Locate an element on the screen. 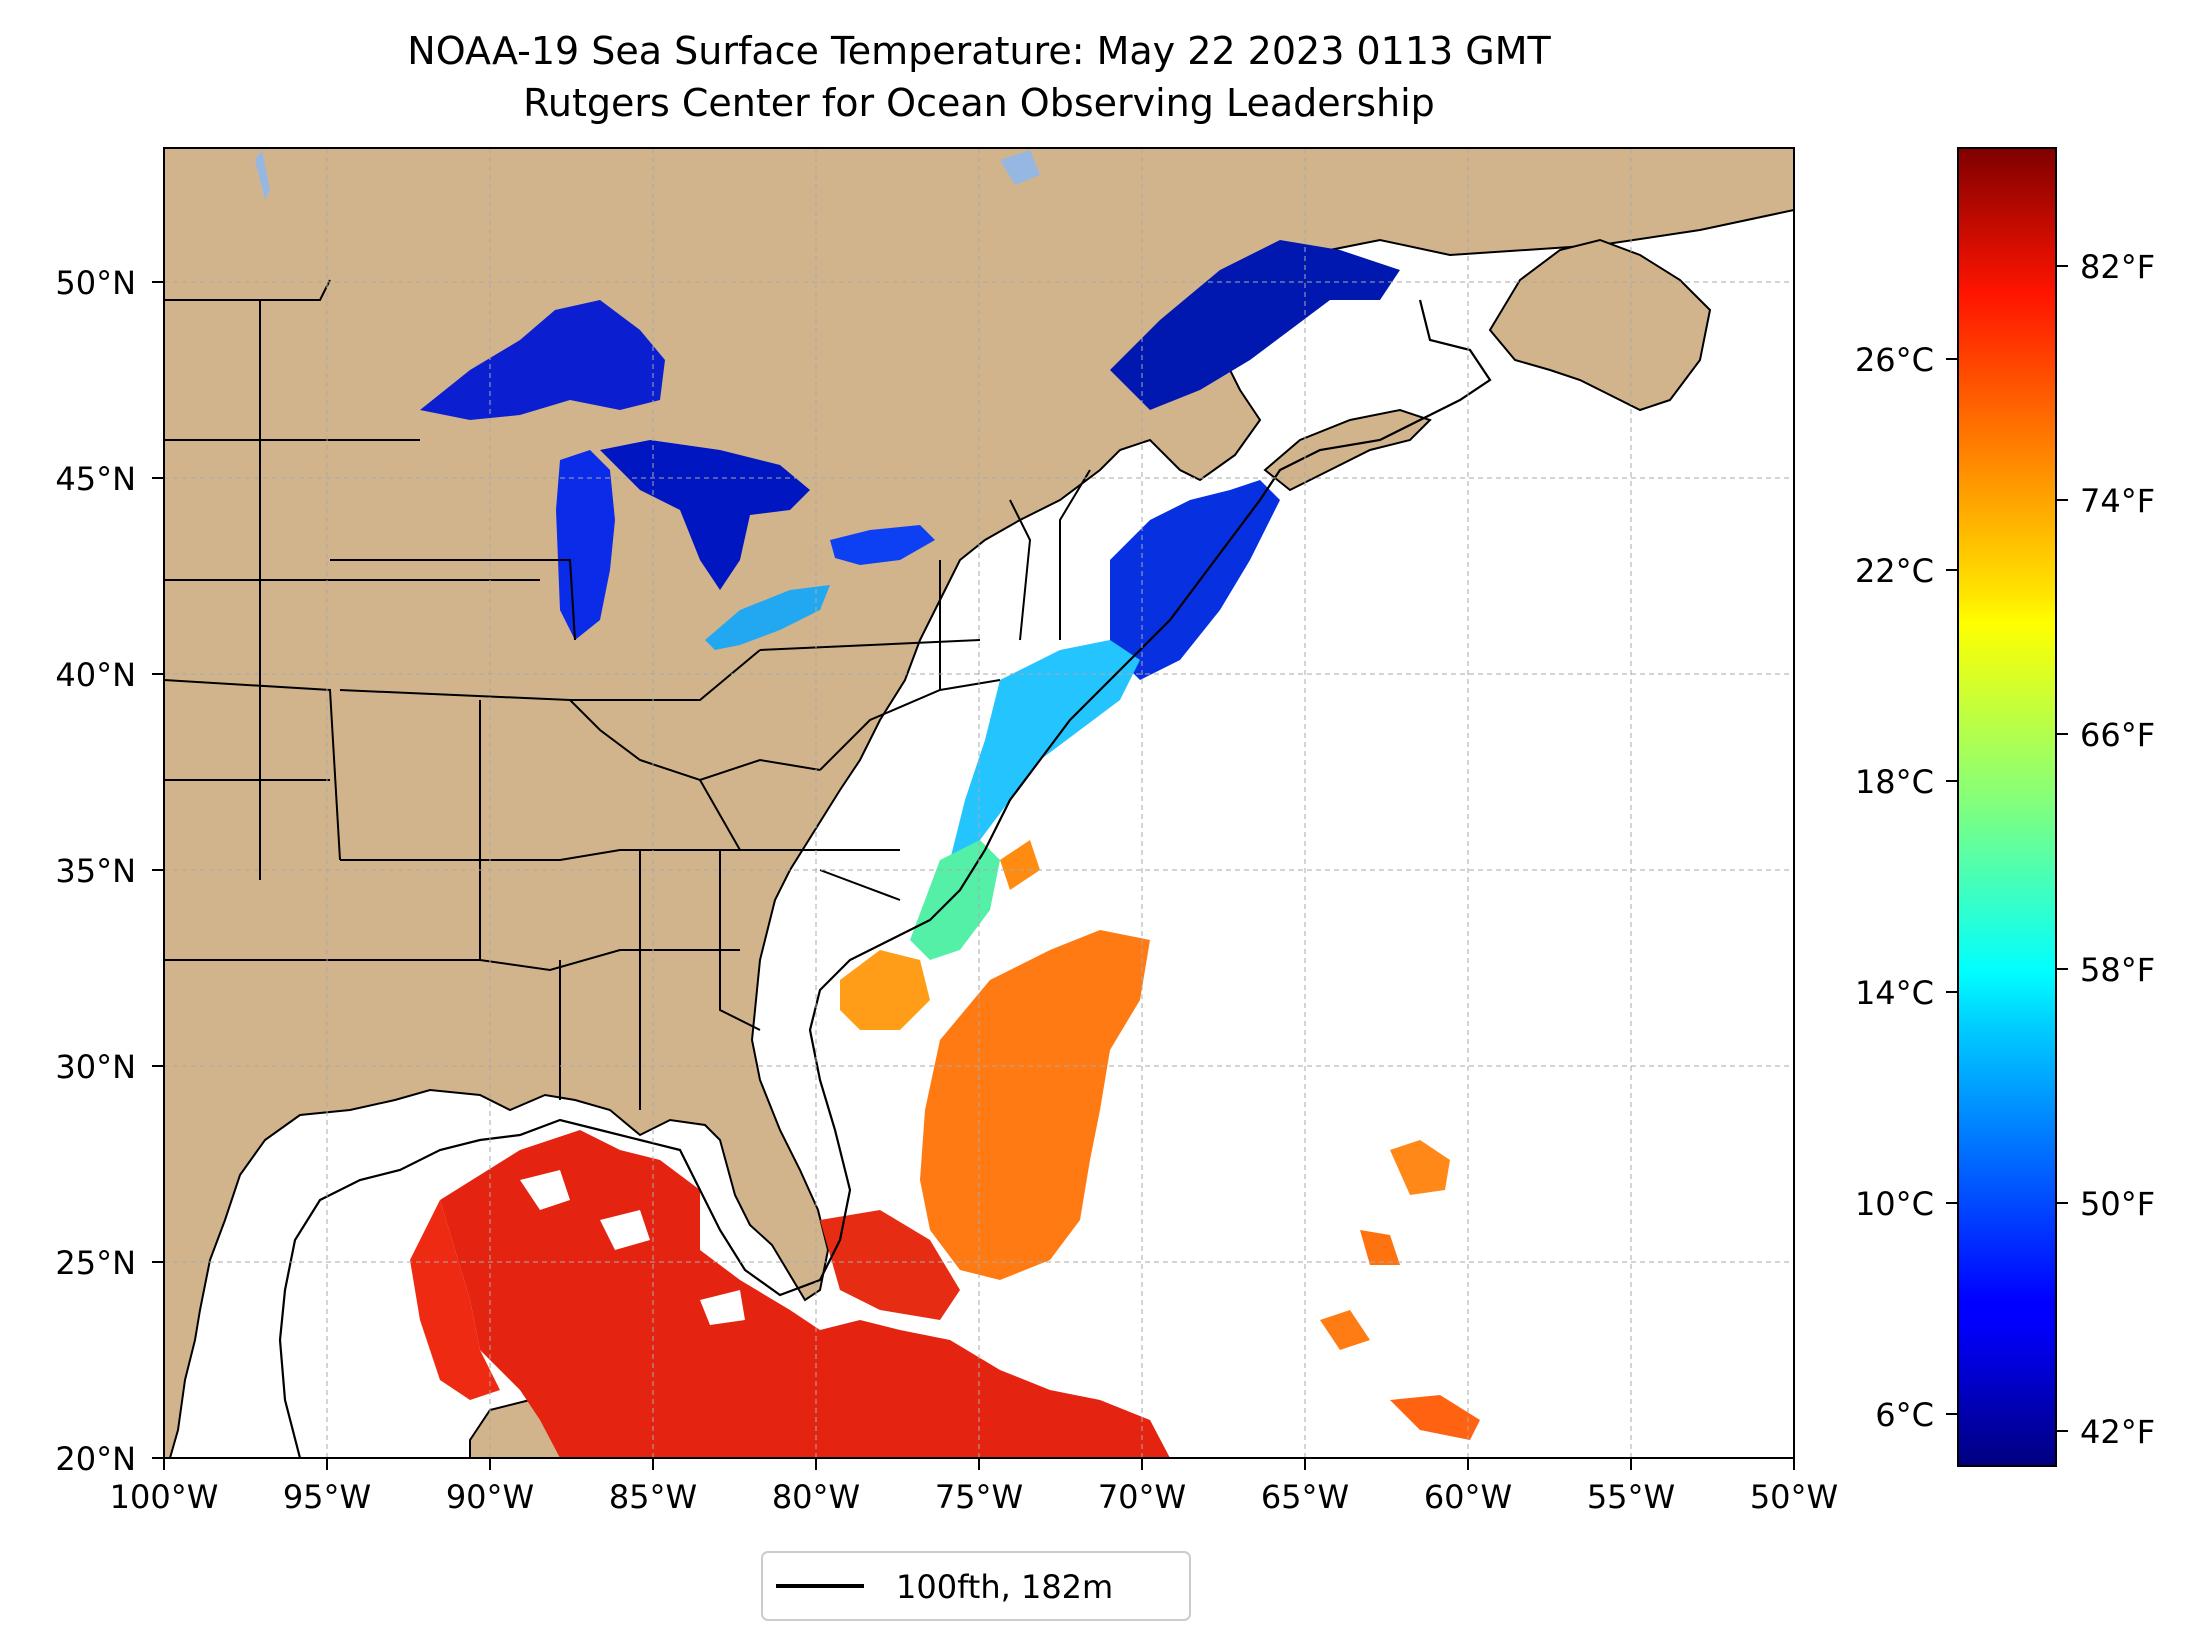 This screenshot has width=2201, height=1647. lake-michigan is located at coordinates (585, 545).